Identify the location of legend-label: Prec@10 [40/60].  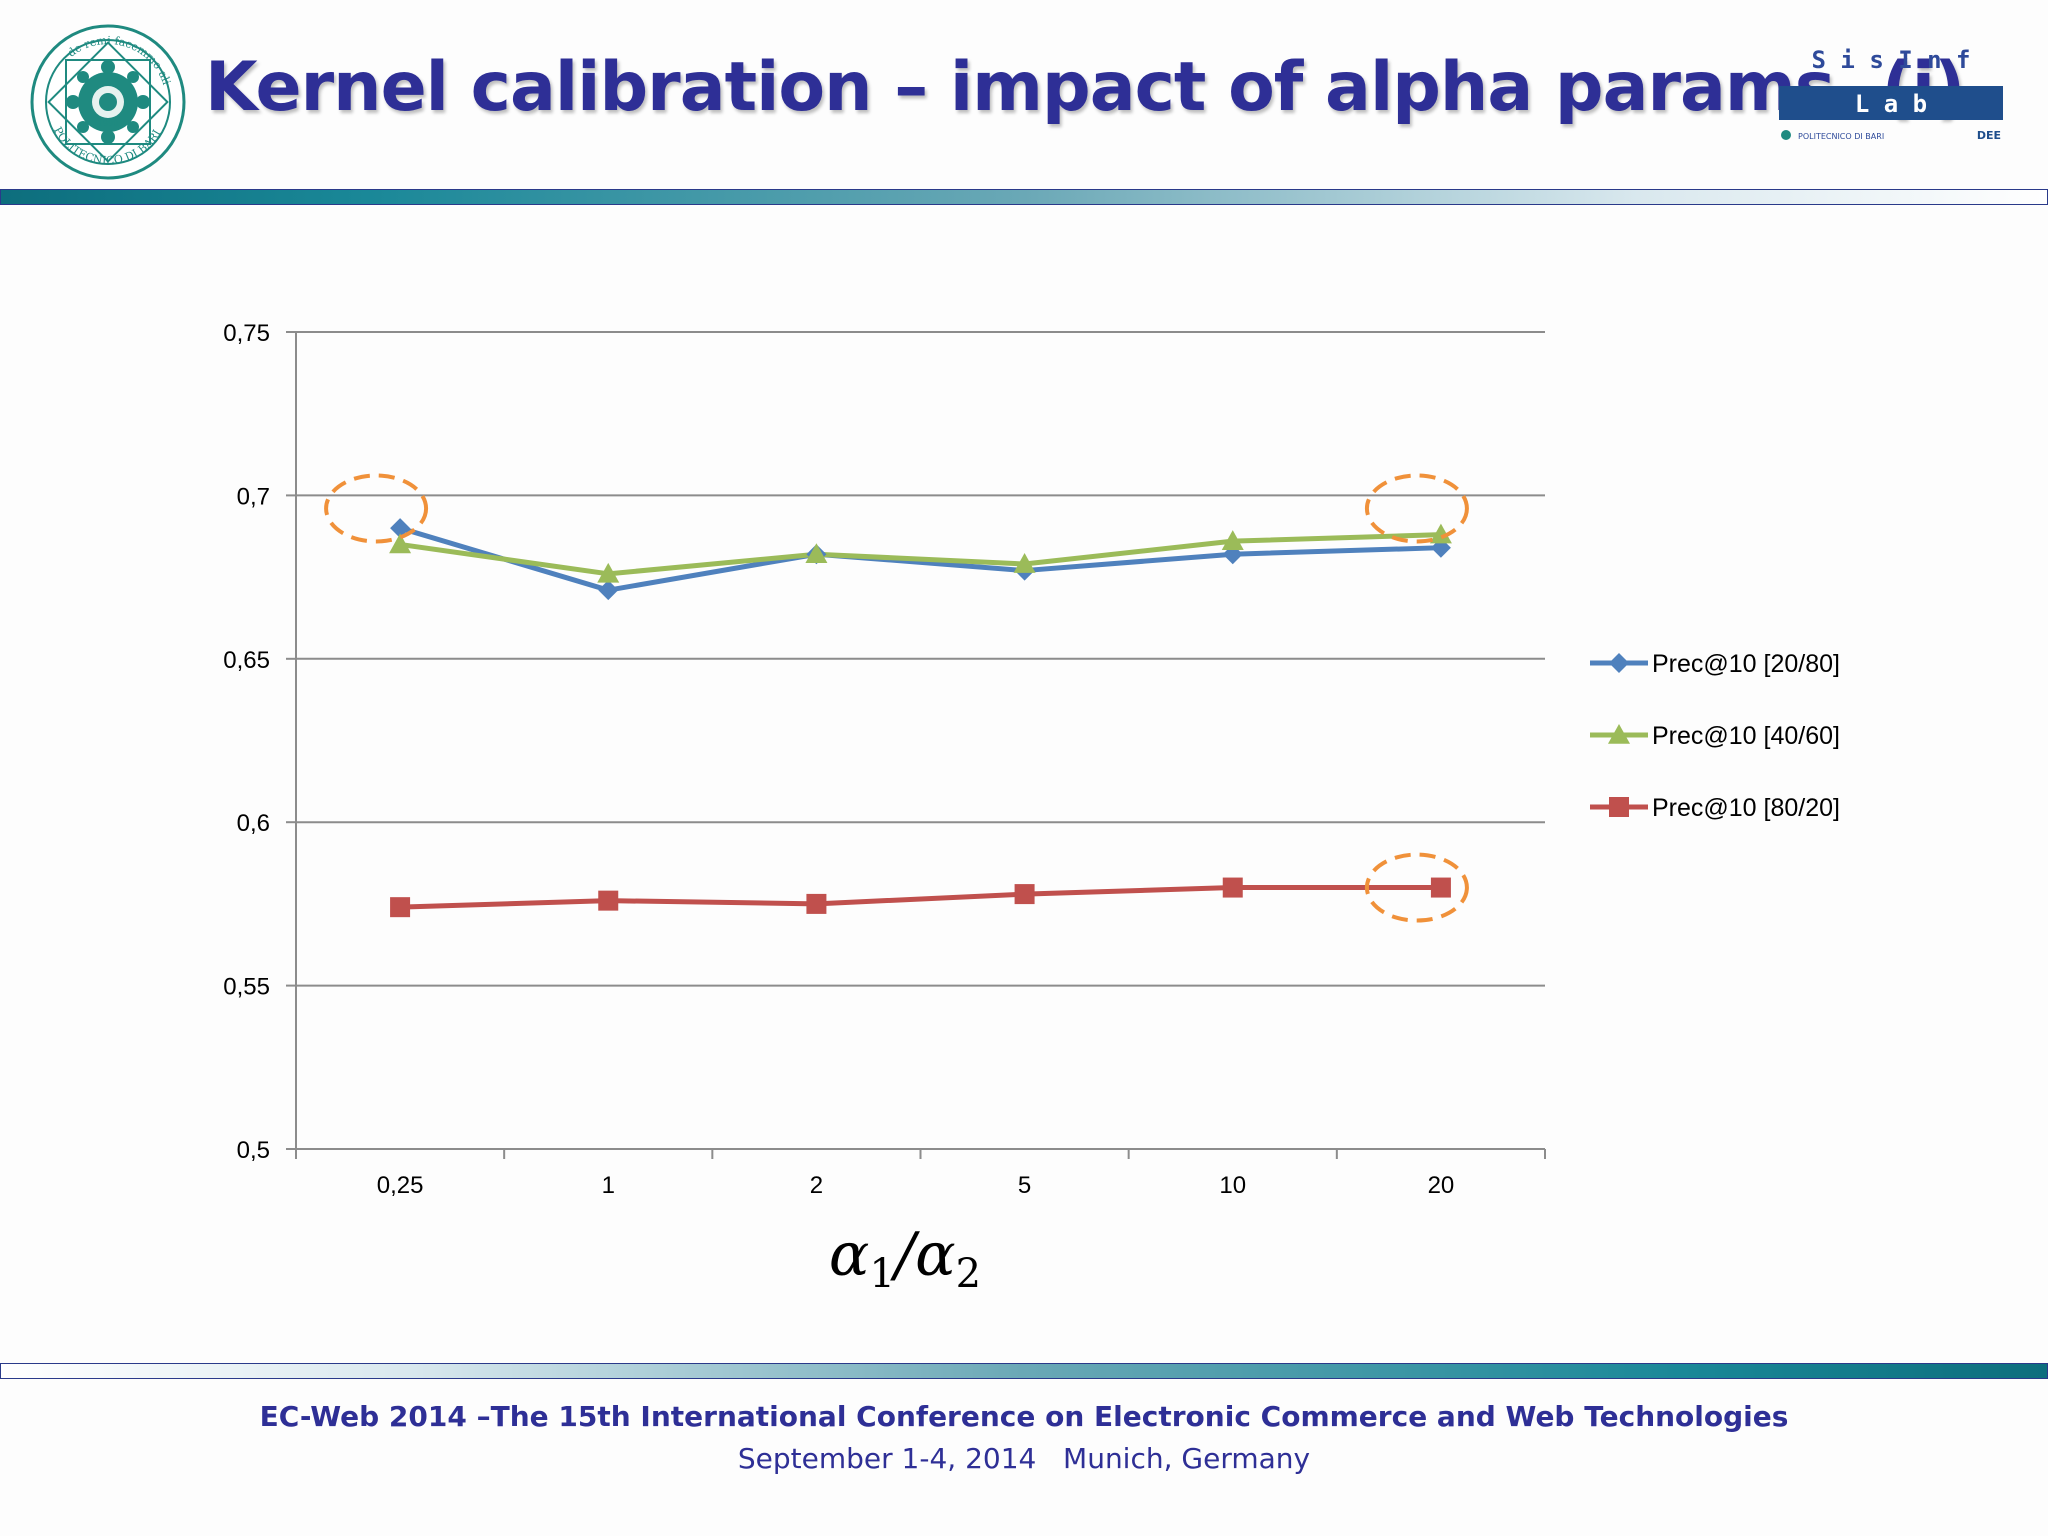
(1746, 736).